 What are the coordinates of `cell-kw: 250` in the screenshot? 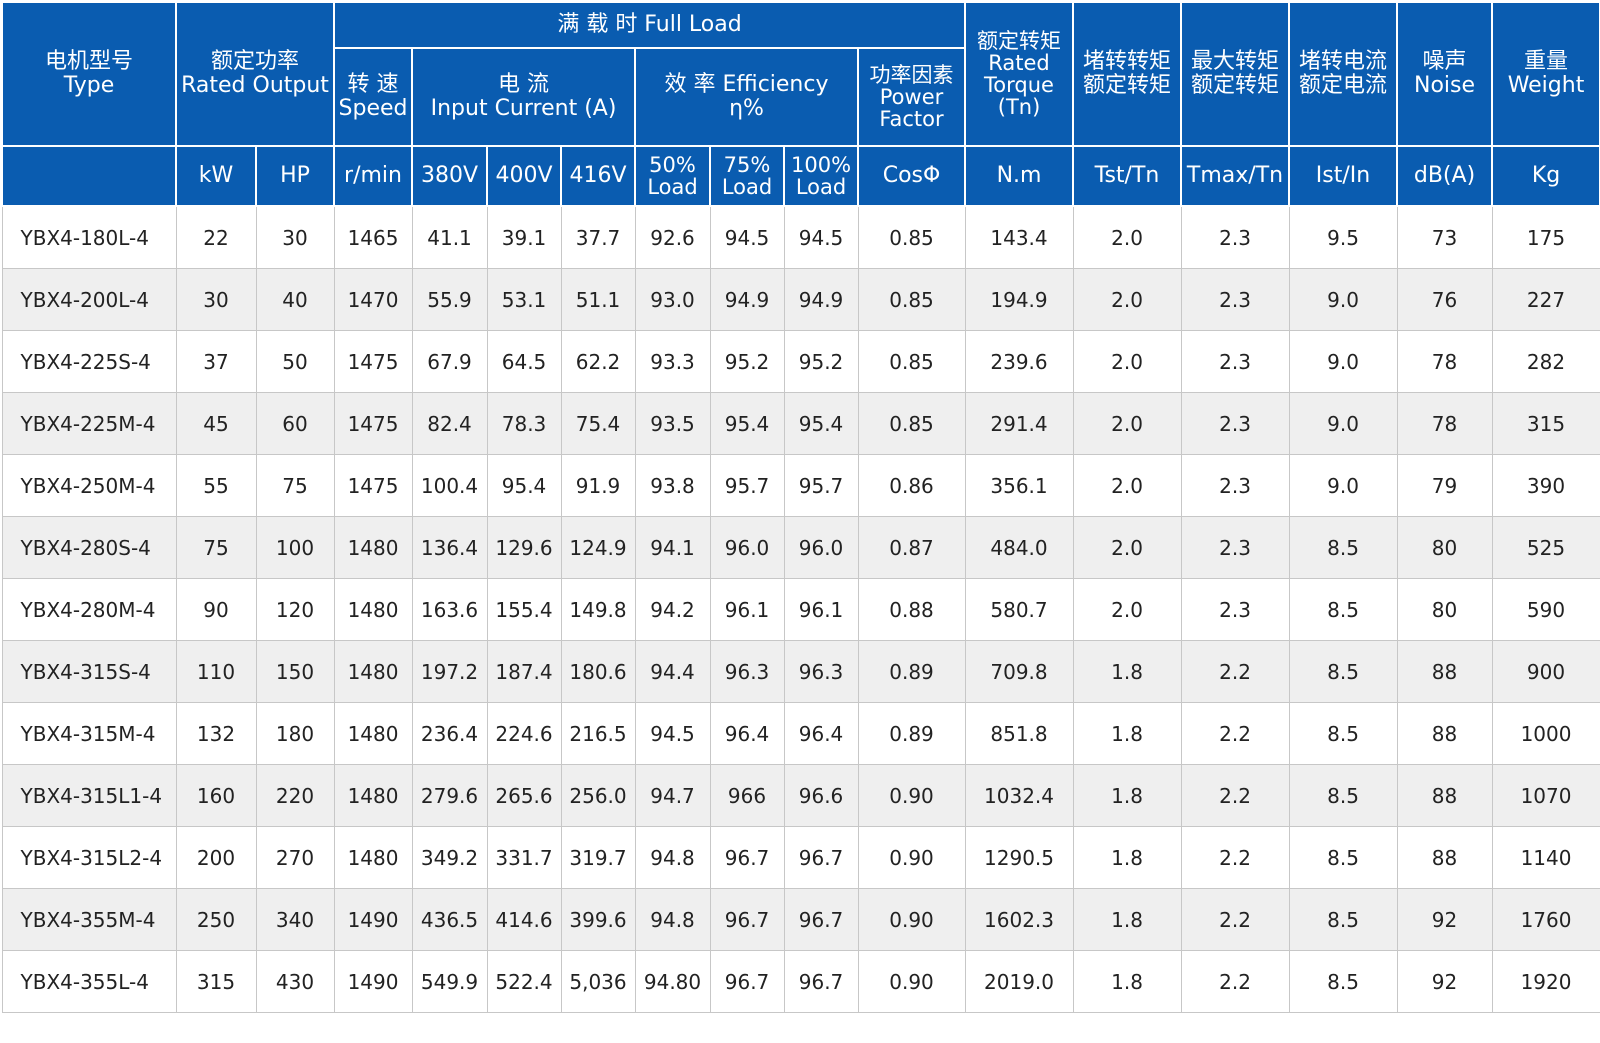 It's located at (216, 919).